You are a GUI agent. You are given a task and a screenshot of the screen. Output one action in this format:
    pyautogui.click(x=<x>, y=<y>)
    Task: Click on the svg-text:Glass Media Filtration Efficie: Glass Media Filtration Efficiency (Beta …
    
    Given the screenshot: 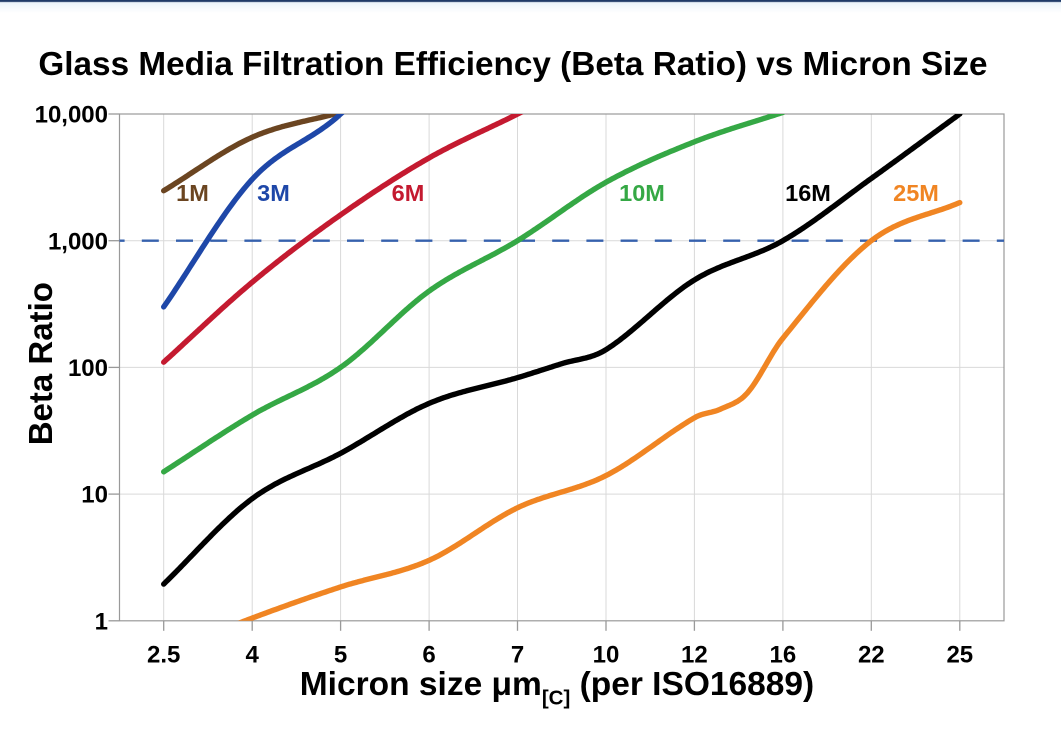 What is the action you would take?
    pyautogui.click(x=512, y=64)
    